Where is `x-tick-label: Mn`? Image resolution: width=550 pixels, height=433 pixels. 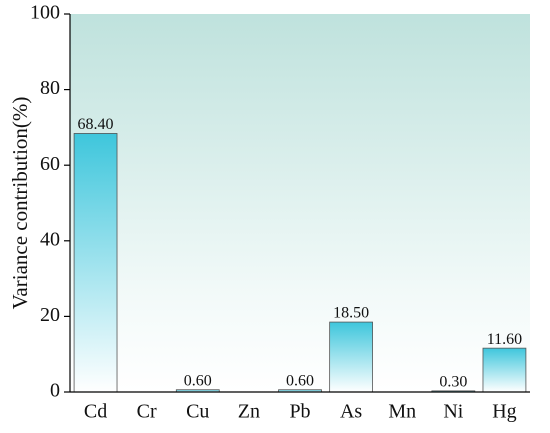
x-tick-label: Mn is located at coordinates (402, 412).